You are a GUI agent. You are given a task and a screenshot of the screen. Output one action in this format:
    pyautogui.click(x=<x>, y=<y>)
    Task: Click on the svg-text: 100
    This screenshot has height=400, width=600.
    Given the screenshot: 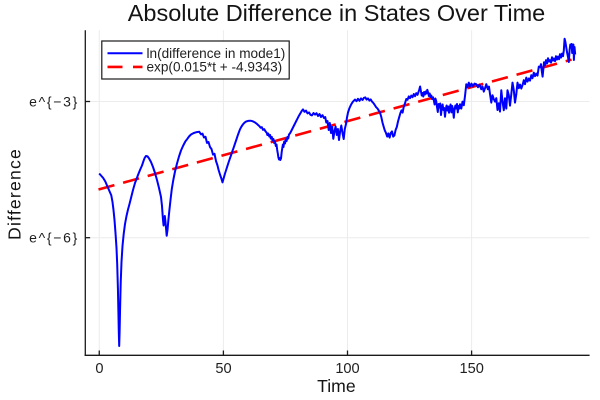 What is the action you would take?
    pyautogui.click(x=347, y=369)
    